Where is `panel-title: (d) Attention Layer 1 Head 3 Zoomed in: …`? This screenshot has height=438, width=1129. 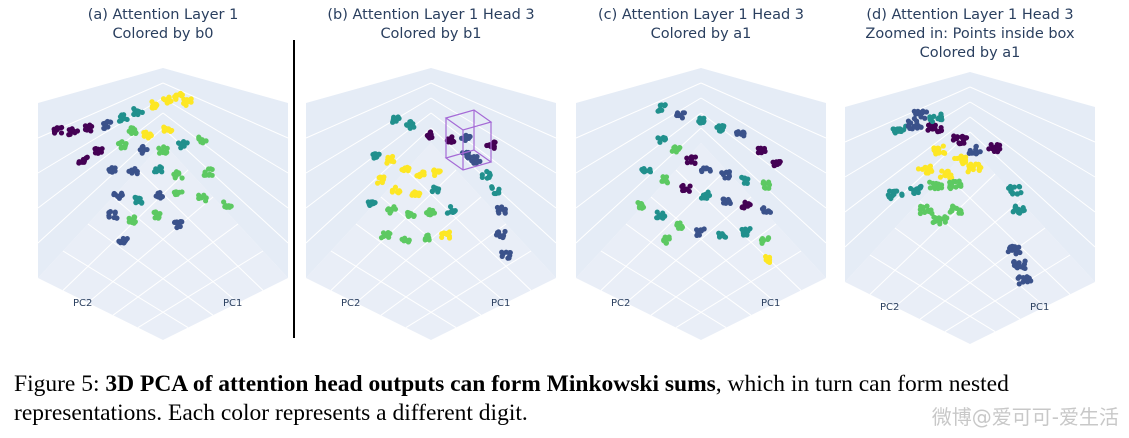 panel-title: (d) Attention Layer 1 Head 3 Zoomed in: … is located at coordinates (970, 34).